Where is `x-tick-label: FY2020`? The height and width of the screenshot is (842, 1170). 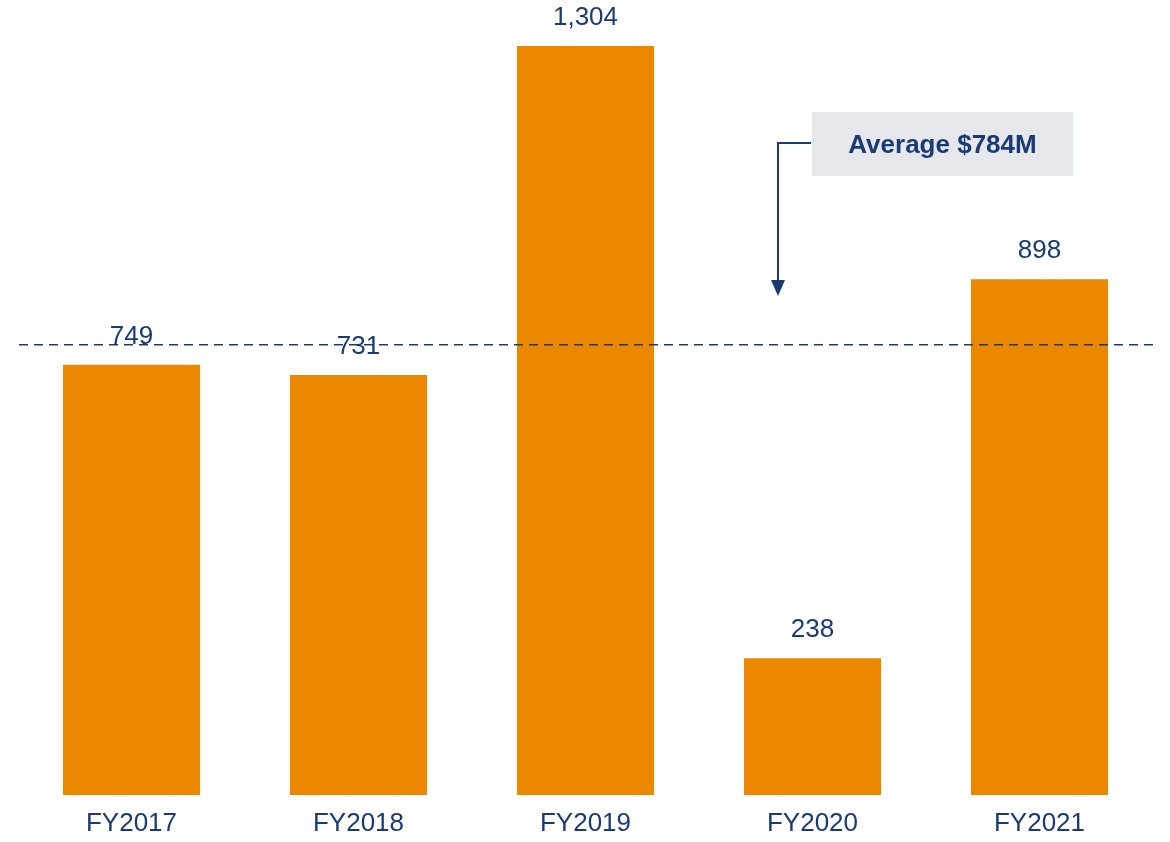 x-tick-label: FY2020 is located at coordinates (812, 821).